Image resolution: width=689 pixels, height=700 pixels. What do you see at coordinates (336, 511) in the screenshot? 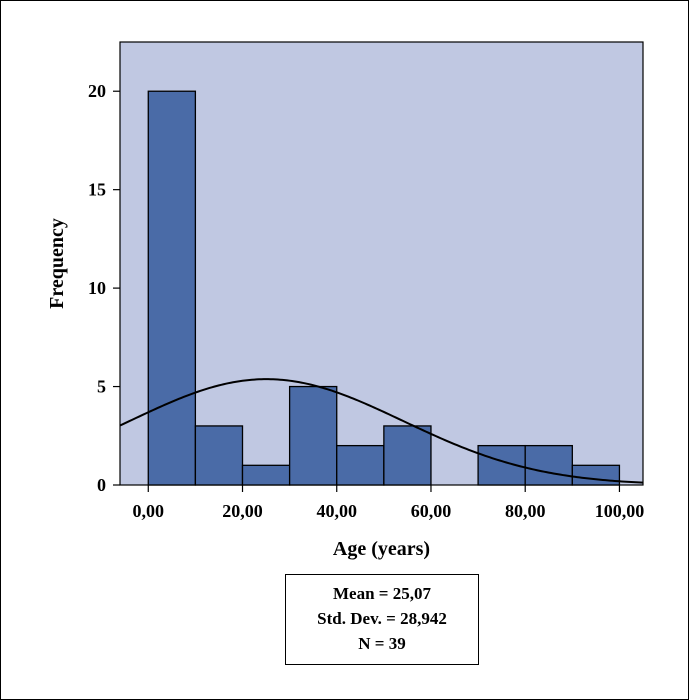
I see `x-tick-label-2: 40,00` at bounding box center [336, 511].